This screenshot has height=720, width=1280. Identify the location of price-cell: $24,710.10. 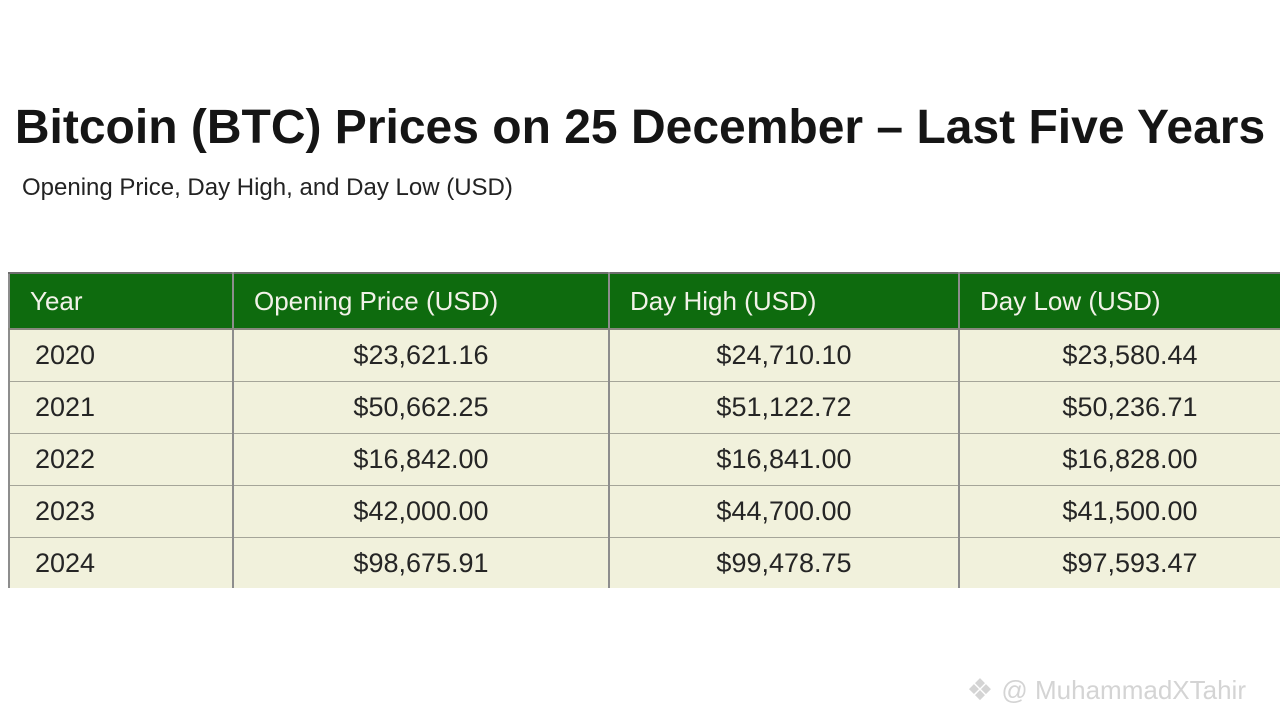
(784, 355).